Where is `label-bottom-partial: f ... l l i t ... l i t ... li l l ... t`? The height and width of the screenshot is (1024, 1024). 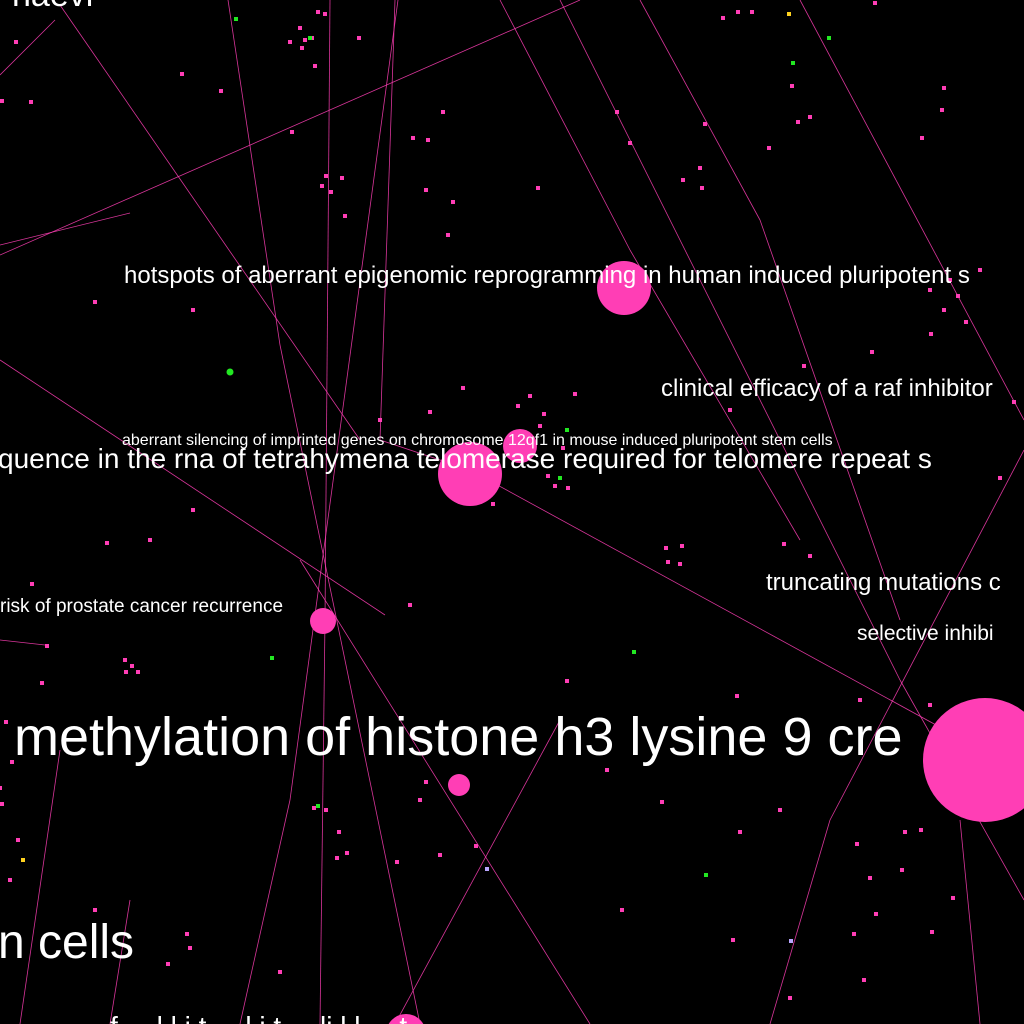 label-bottom-partial: f ... l l i t ... l i t ... li l l ... t is located at coordinates (258, 1017).